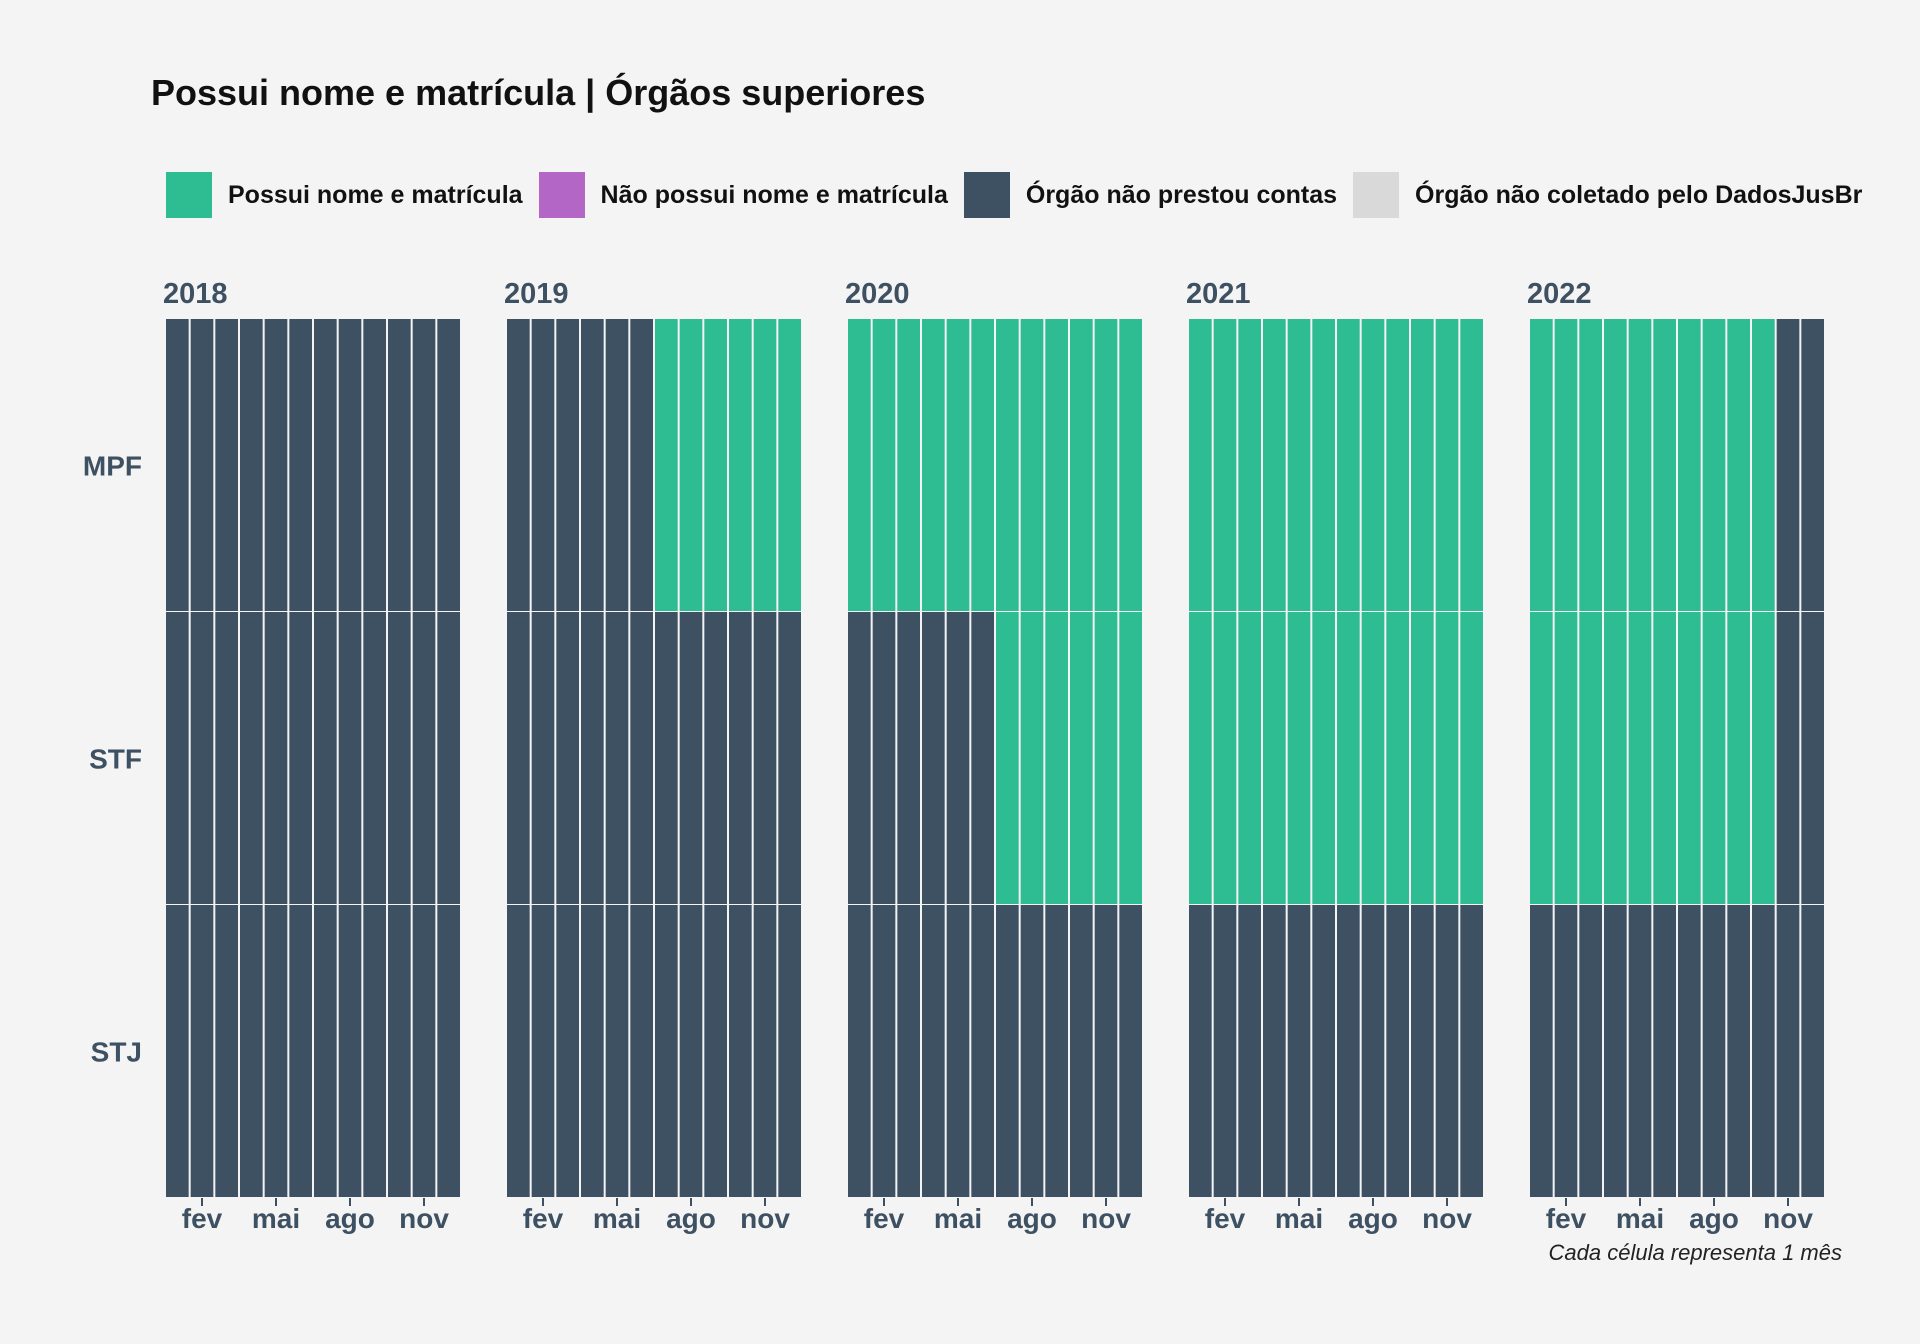 The height and width of the screenshot is (1344, 1920). I want to click on cell-2022-mpf-m2, so click(1566, 465).